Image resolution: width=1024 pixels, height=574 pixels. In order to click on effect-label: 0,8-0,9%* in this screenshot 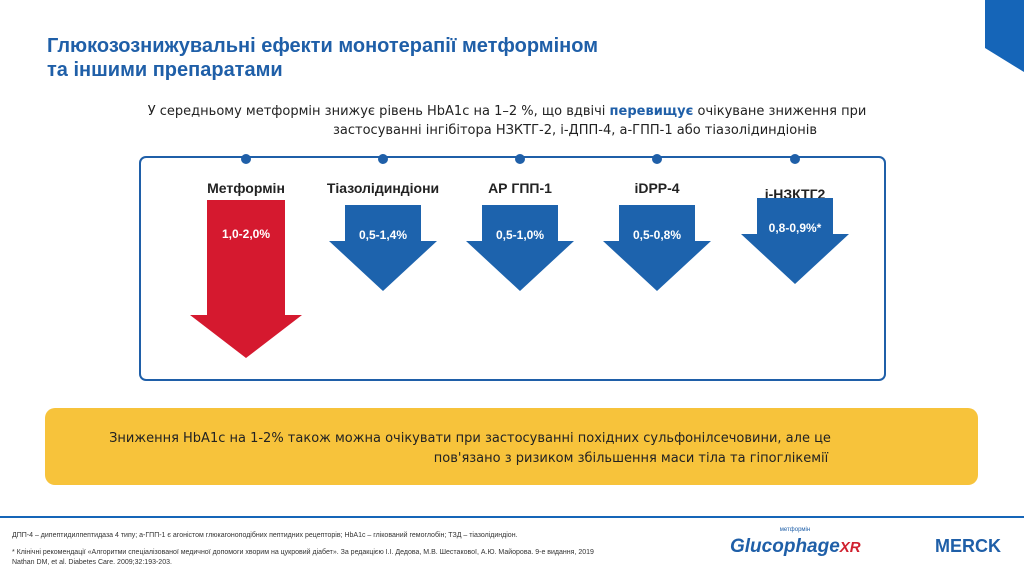, I will do `click(795, 228)`.